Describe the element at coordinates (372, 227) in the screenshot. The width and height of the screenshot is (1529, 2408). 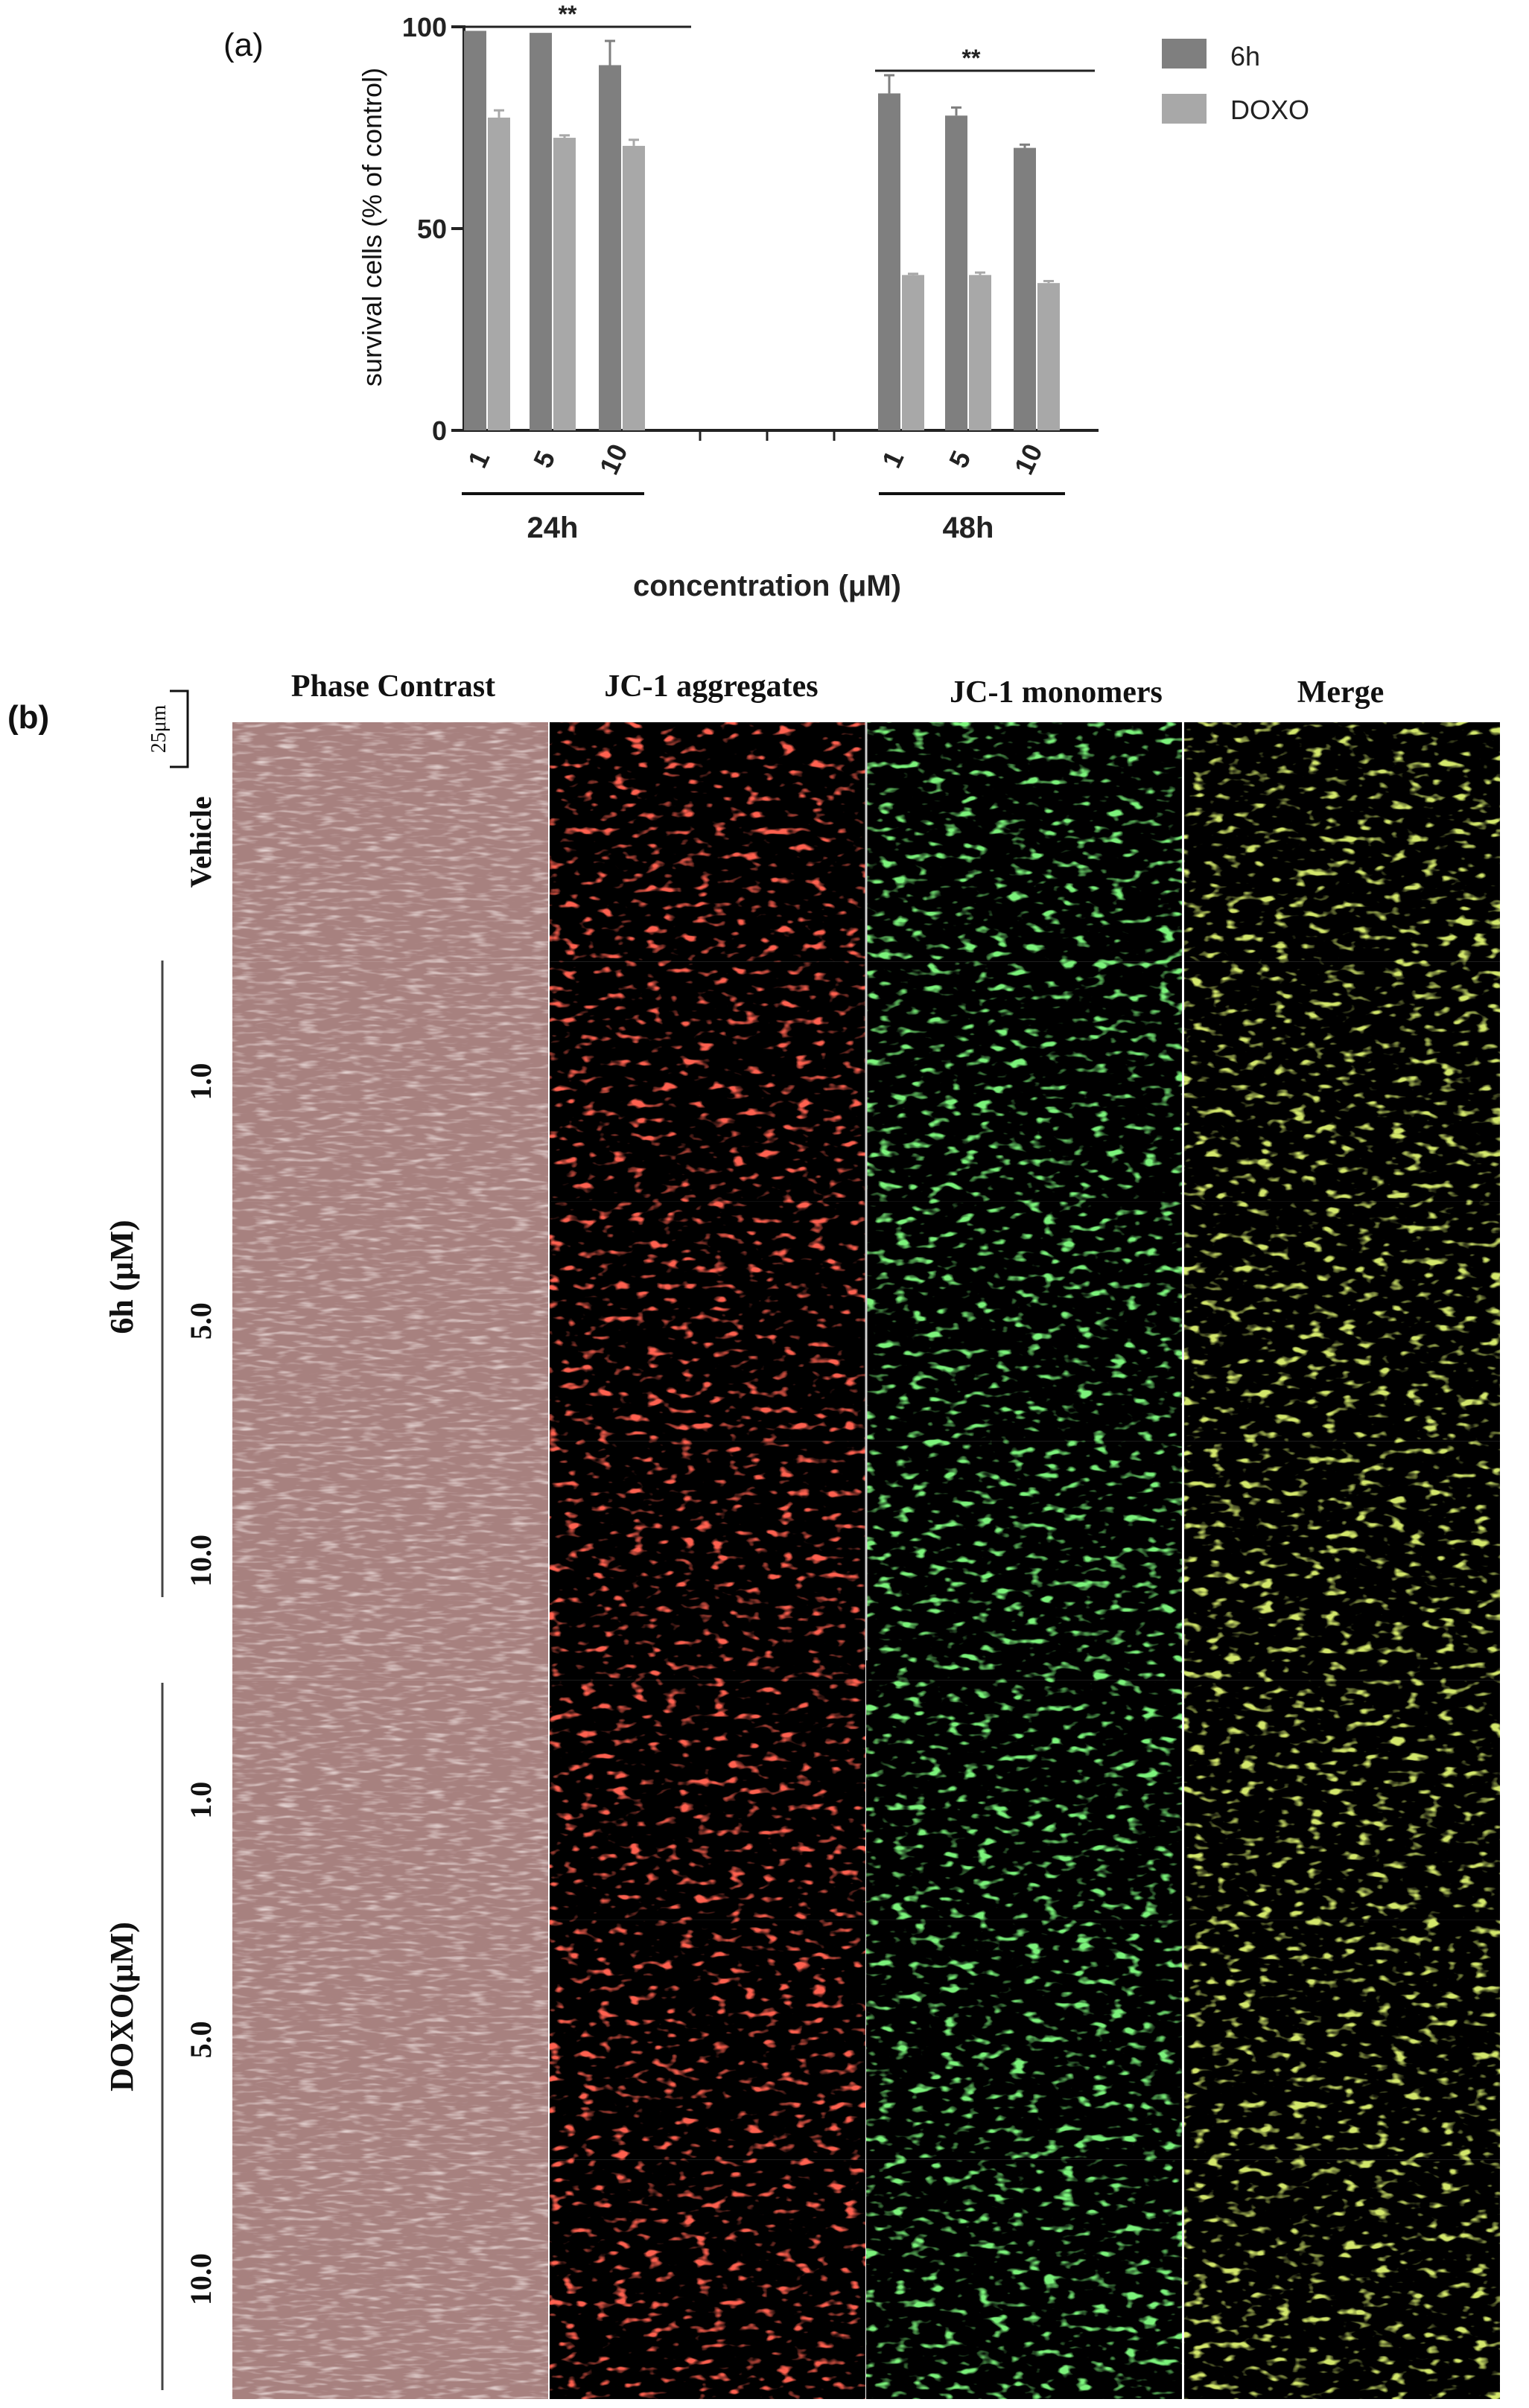
I see `y-axis-label: survival cells (% of control)` at that location.